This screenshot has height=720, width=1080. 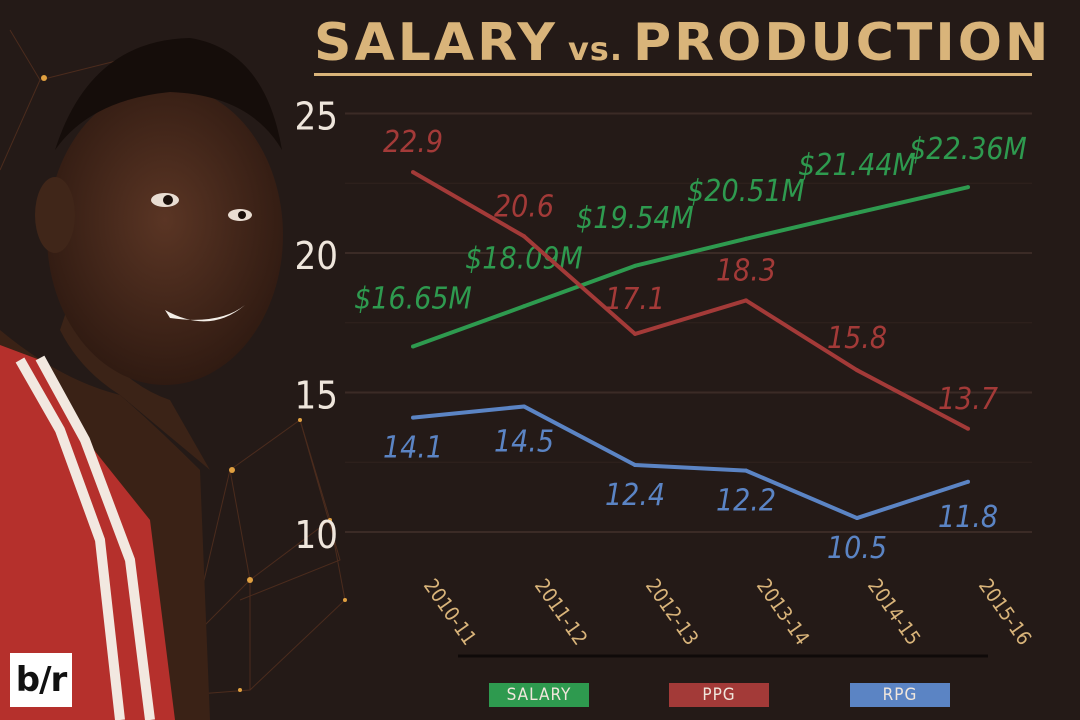 What do you see at coordinates (857, 548) in the screenshot?
I see `data-label-rpg-2014-15: 10.5` at bounding box center [857, 548].